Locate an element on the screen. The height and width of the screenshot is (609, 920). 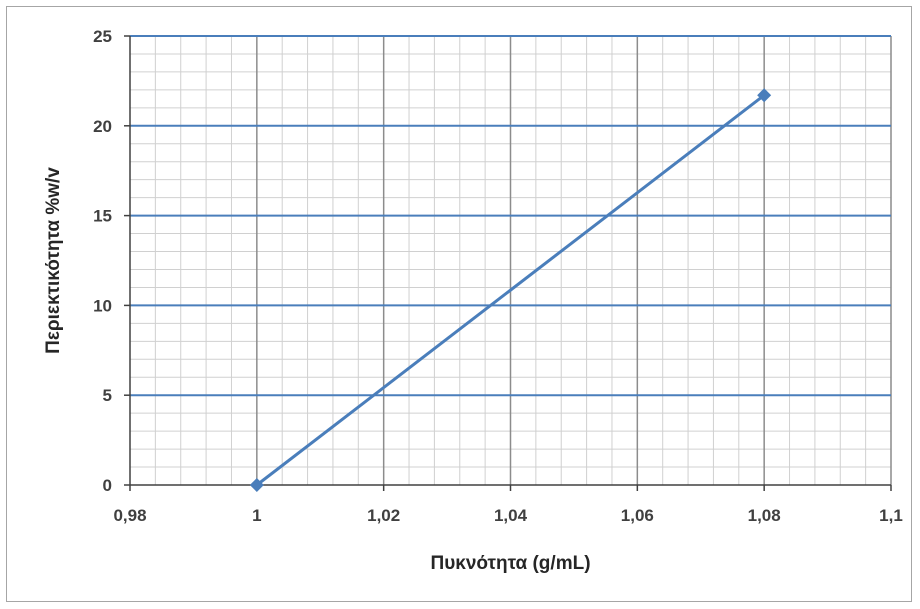
y-tick-label: 0 is located at coordinates (107, 485).